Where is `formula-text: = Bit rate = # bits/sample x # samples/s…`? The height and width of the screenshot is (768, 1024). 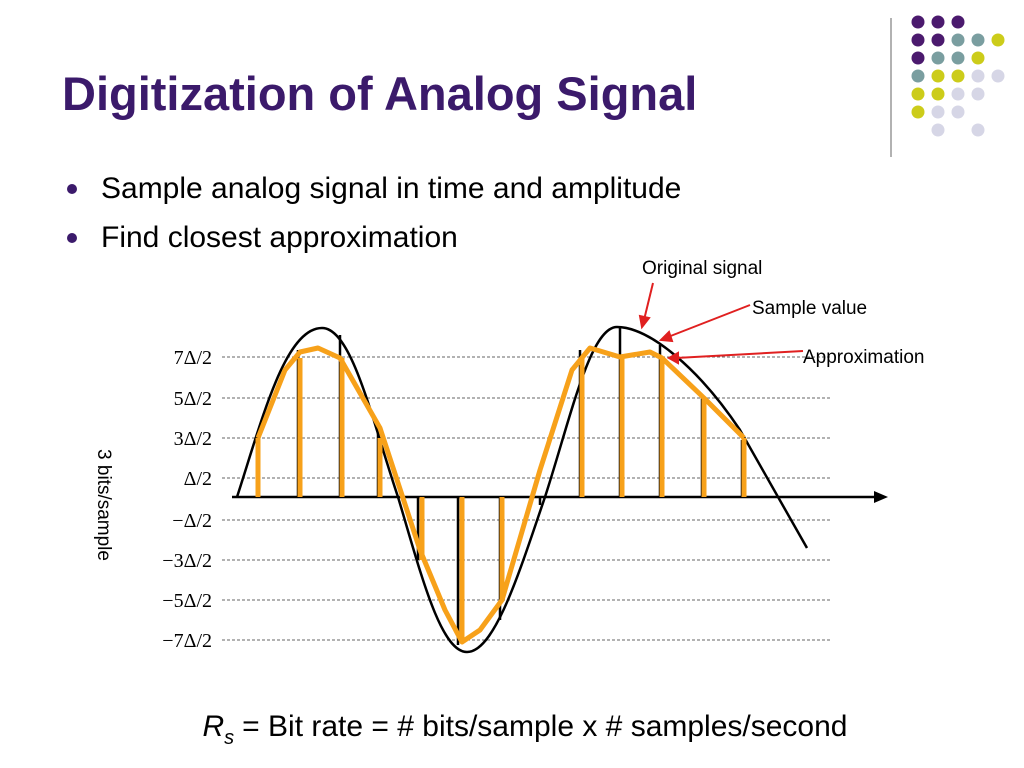
formula-text: = Bit rate = # bits/sample x # samples/s… is located at coordinates (544, 726).